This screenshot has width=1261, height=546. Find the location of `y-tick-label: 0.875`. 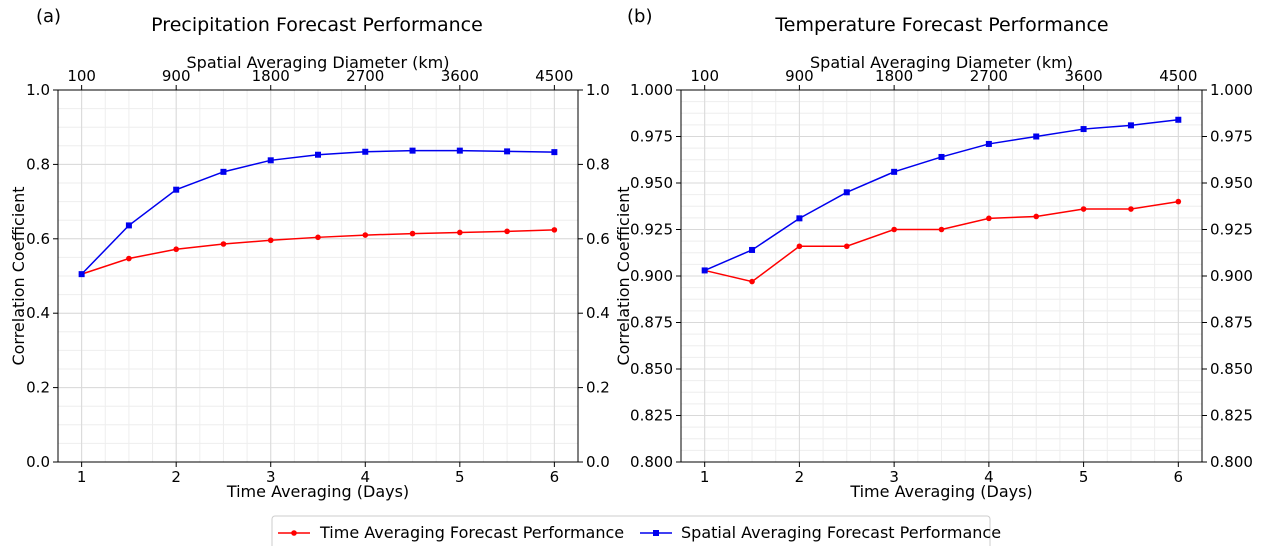

y-tick-label: 0.875 is located at coordinates (651, 323).